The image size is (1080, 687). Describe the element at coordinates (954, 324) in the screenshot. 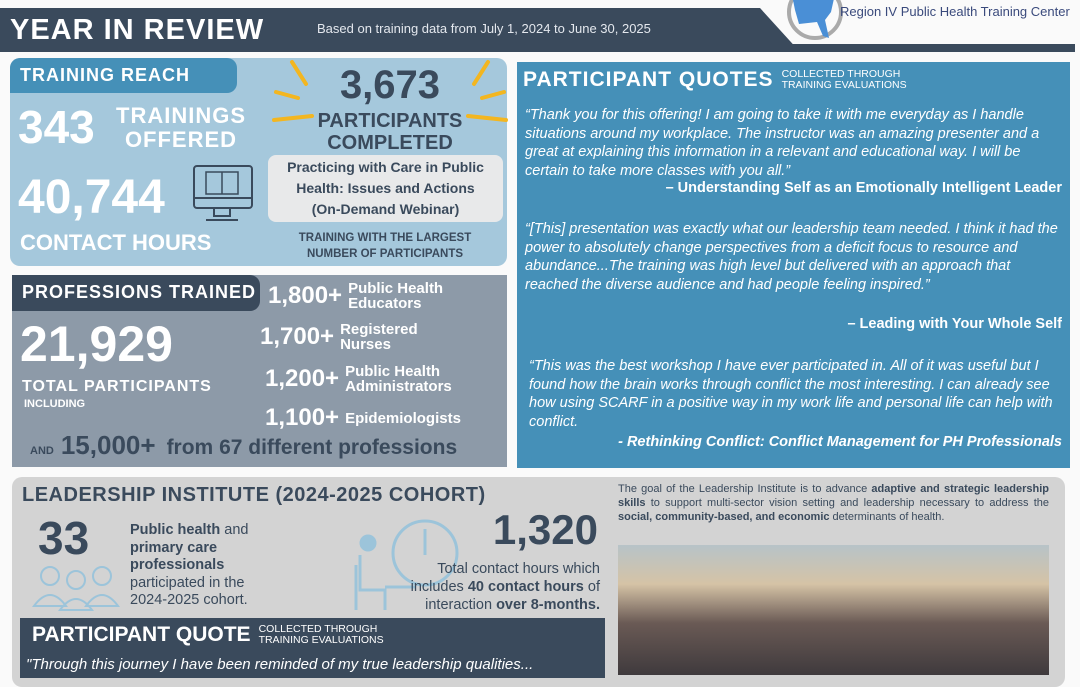

I see `quote-source: – Leading with Your Whole Self` at that location.